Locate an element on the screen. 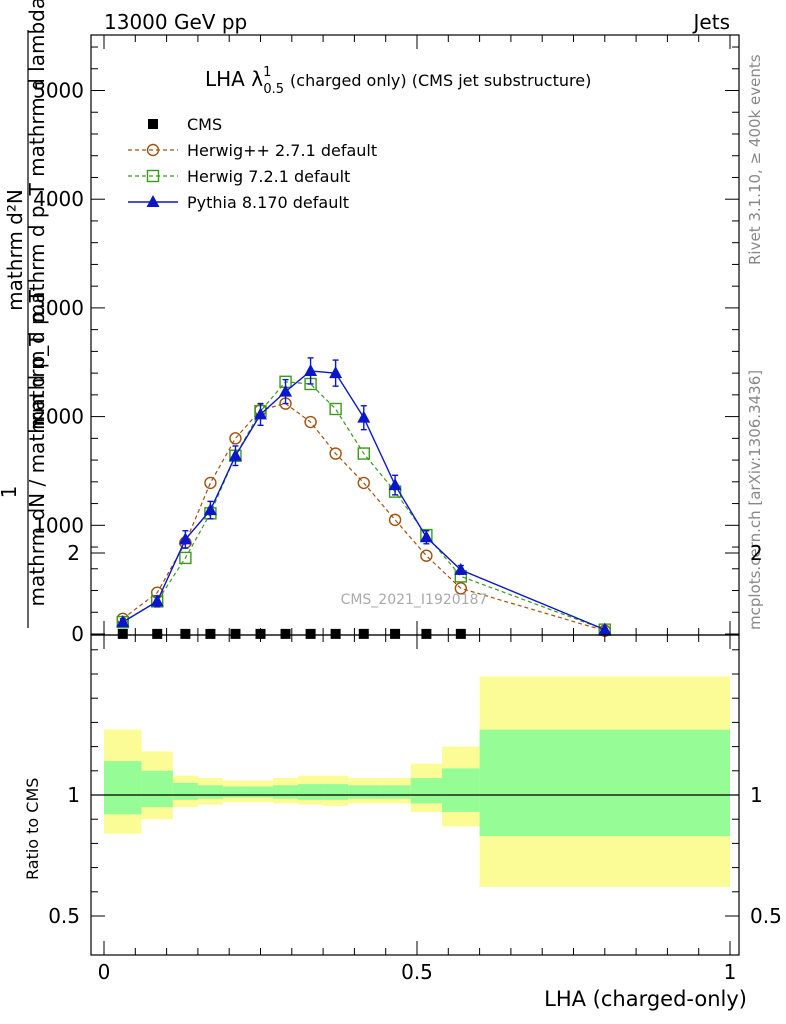  legend-label-herwig-2-7-1-default: Herwig++ 2.7.1 default is located at coordinates (282, 150).